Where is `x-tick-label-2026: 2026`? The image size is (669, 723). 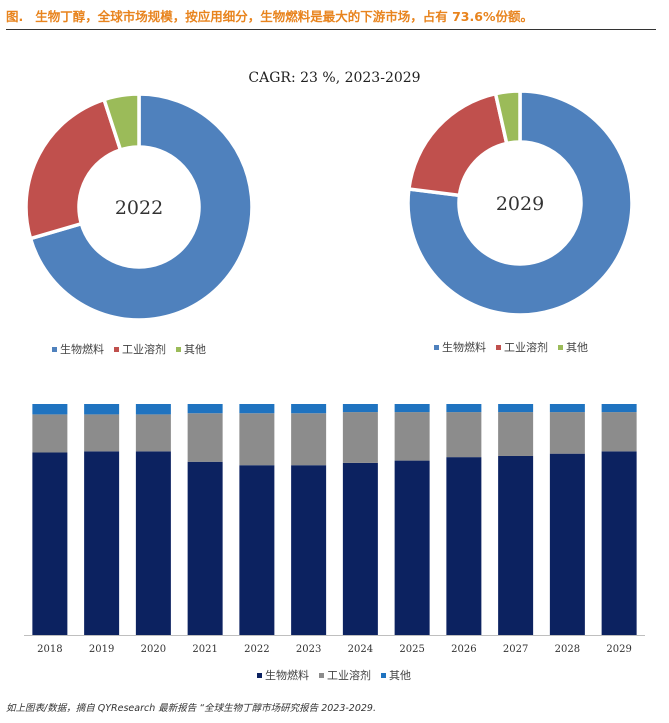
x-tick-label-2026: 2026 is located at coordinates (463, 649).